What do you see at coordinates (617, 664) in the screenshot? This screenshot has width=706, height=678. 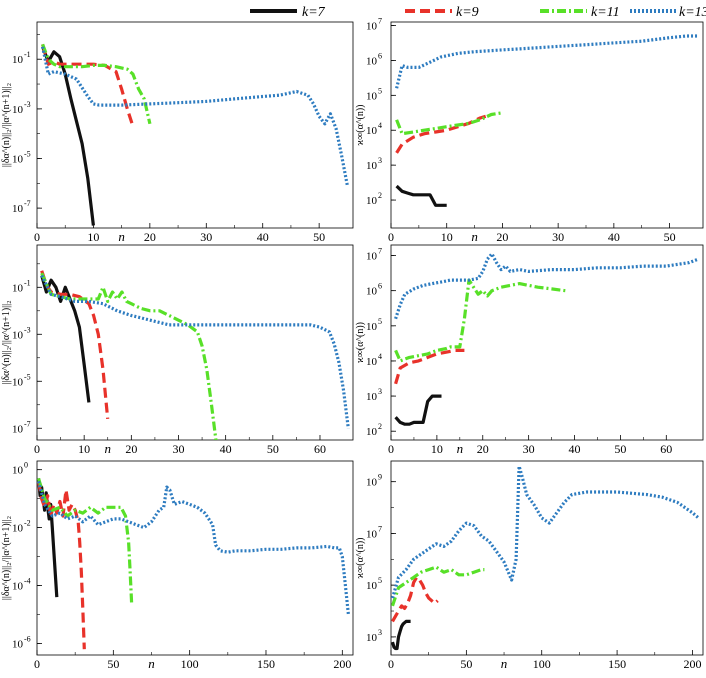 I see `x-tick-label: 150` at bounding box center [617, 664].